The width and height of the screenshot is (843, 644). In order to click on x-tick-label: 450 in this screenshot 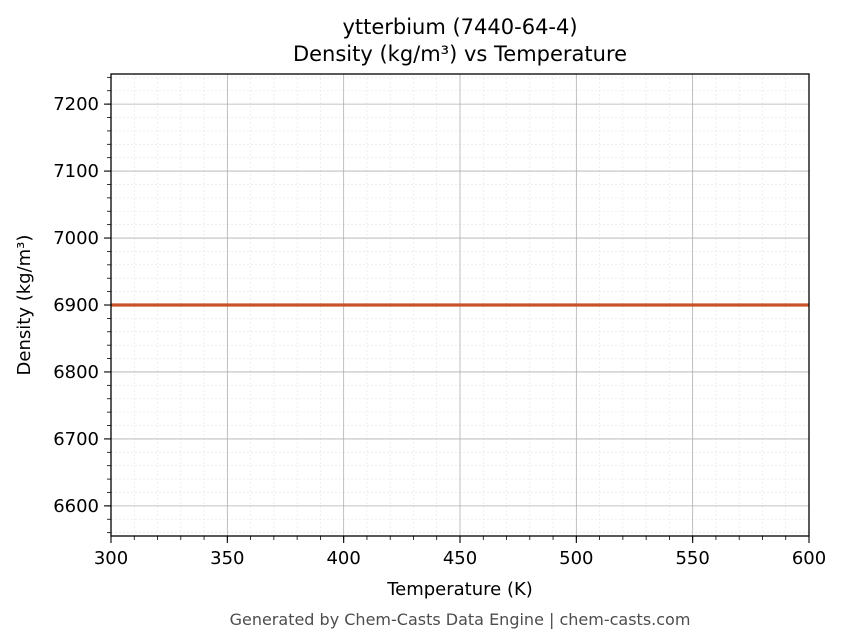, I will do `click(460, 558)`.